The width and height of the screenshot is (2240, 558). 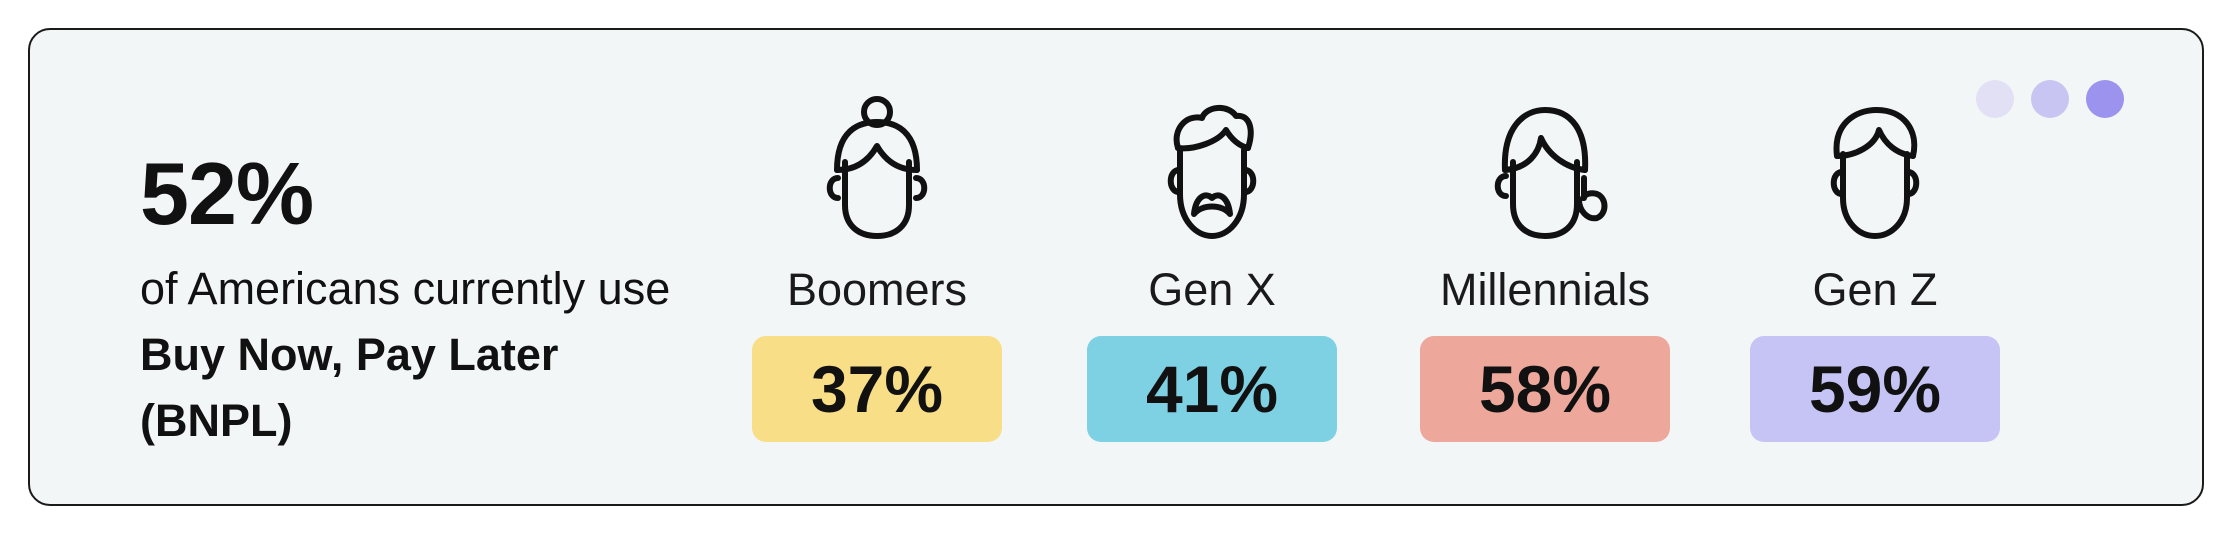 What do you see at coordinates (1545, 389) in the screenshot?
I see `percent-badge: 58%` at bounding box center [1545, 389].